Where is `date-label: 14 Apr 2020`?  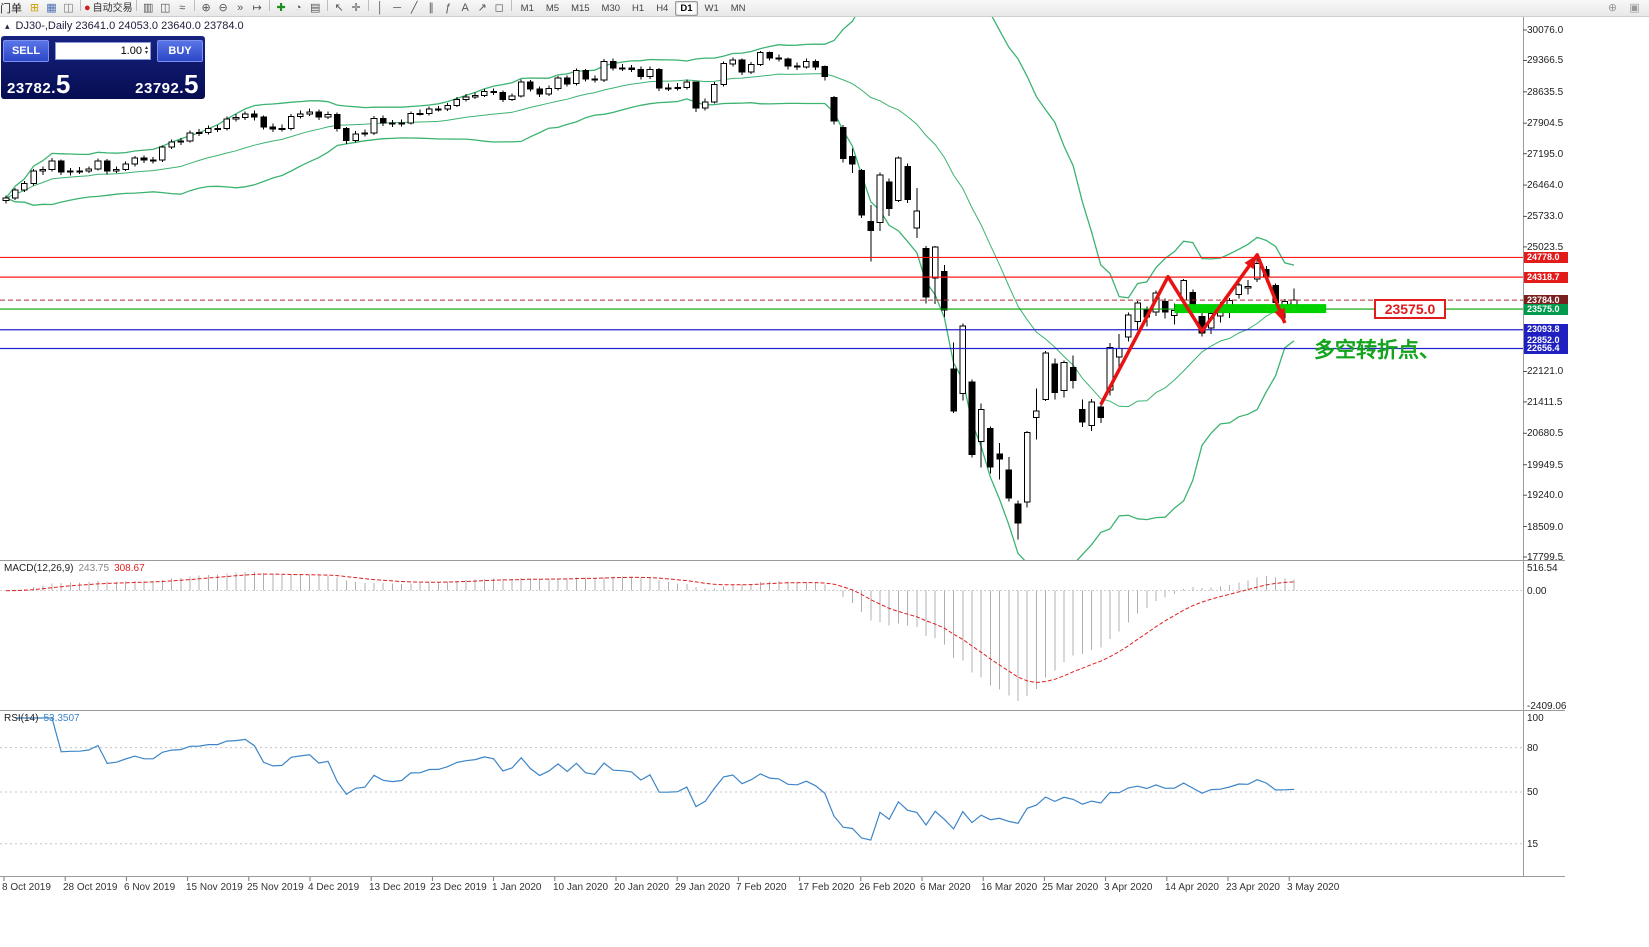 date-label: 14 Apr 2020 is located at coordinates (1192, 887).